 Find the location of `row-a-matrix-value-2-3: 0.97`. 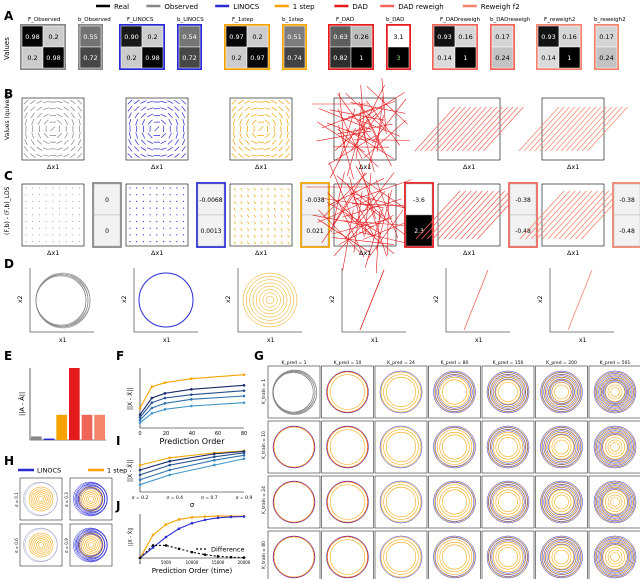

row-a-matrix-value-2-3: 0.97 is located at coordinates (257, 58).